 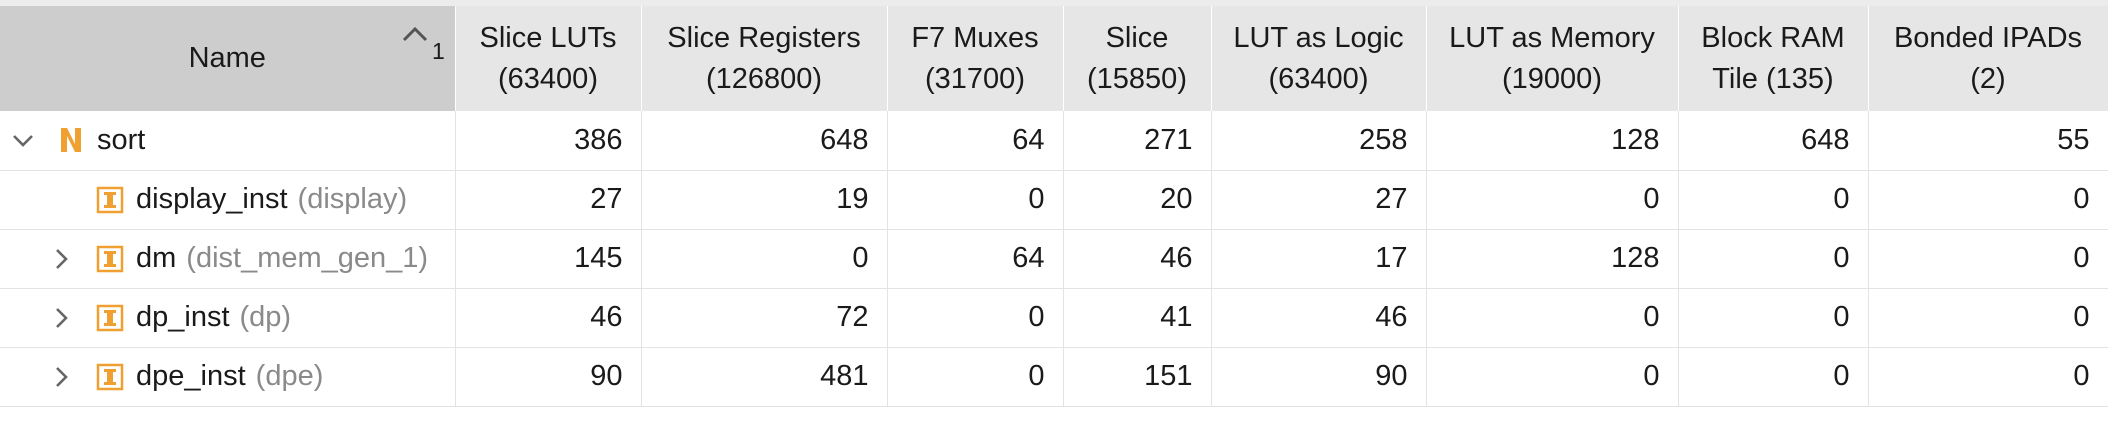 I want to click on name-cell: dp_inst (dp), so click(x=228, y=318).